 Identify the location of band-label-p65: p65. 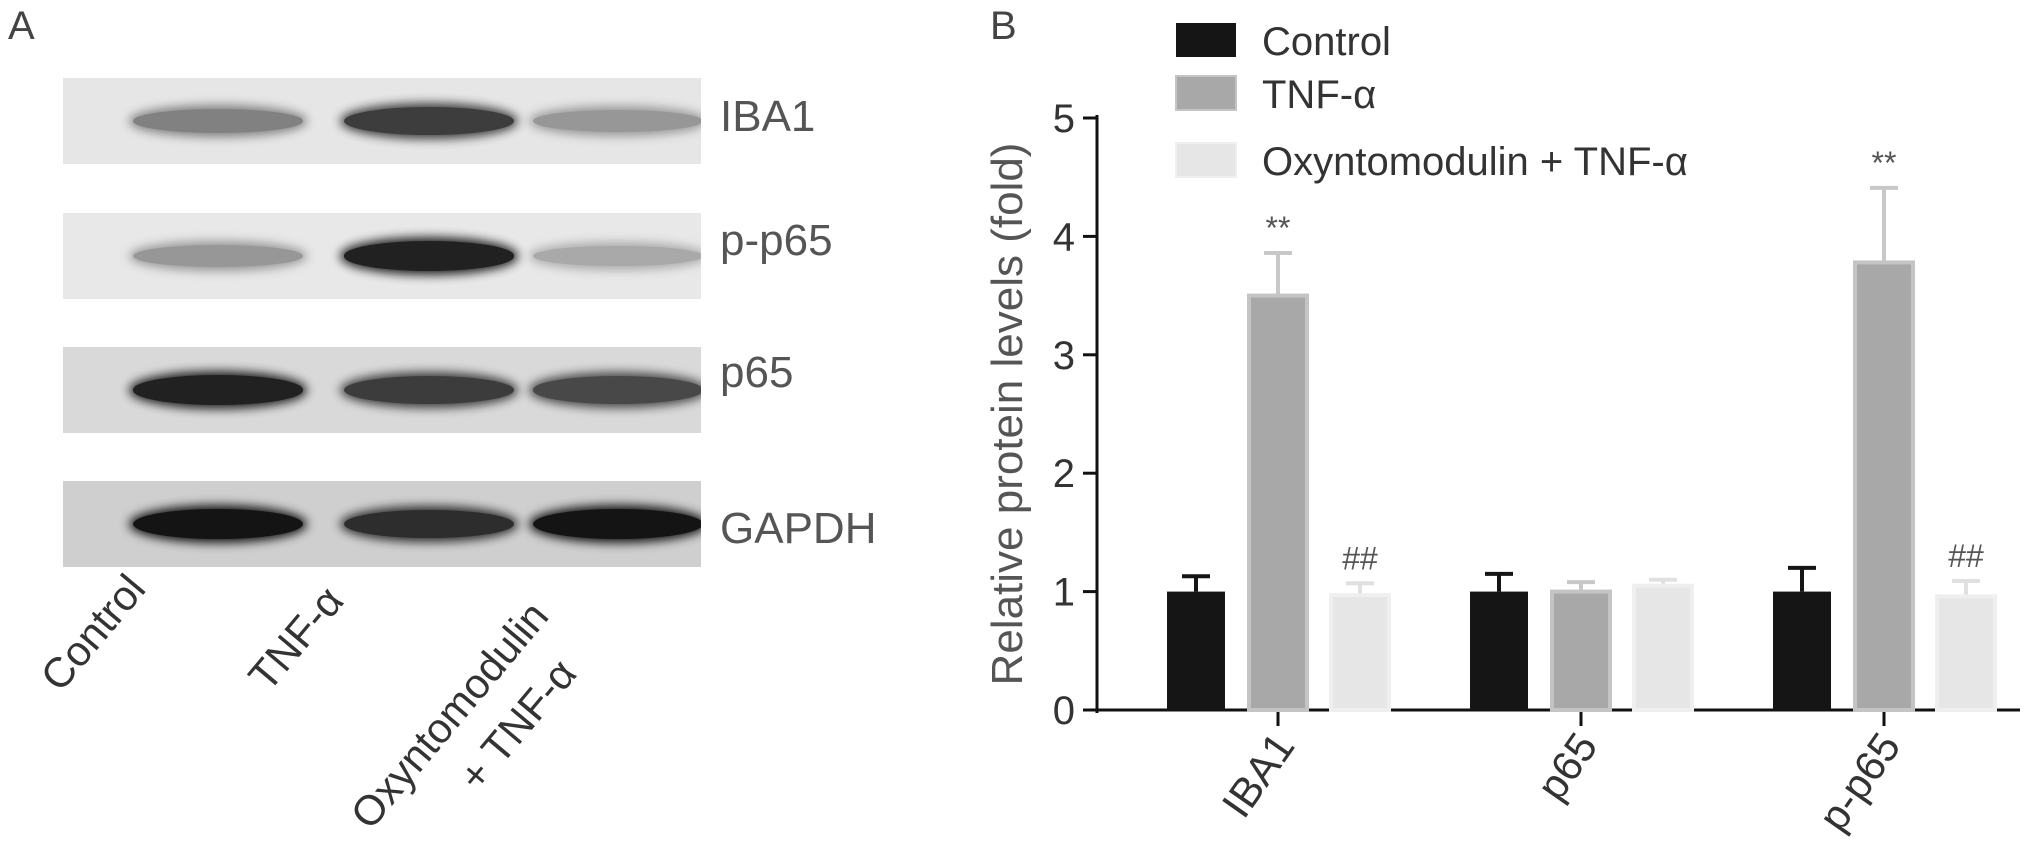
(757, 372).